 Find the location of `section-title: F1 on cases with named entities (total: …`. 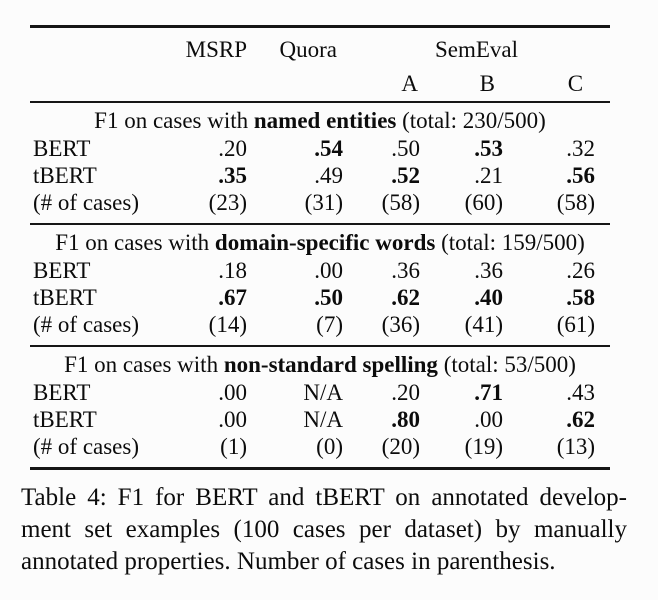

section-title: F1 on cases with named entities (total: … is located at coordinates (320, 118).